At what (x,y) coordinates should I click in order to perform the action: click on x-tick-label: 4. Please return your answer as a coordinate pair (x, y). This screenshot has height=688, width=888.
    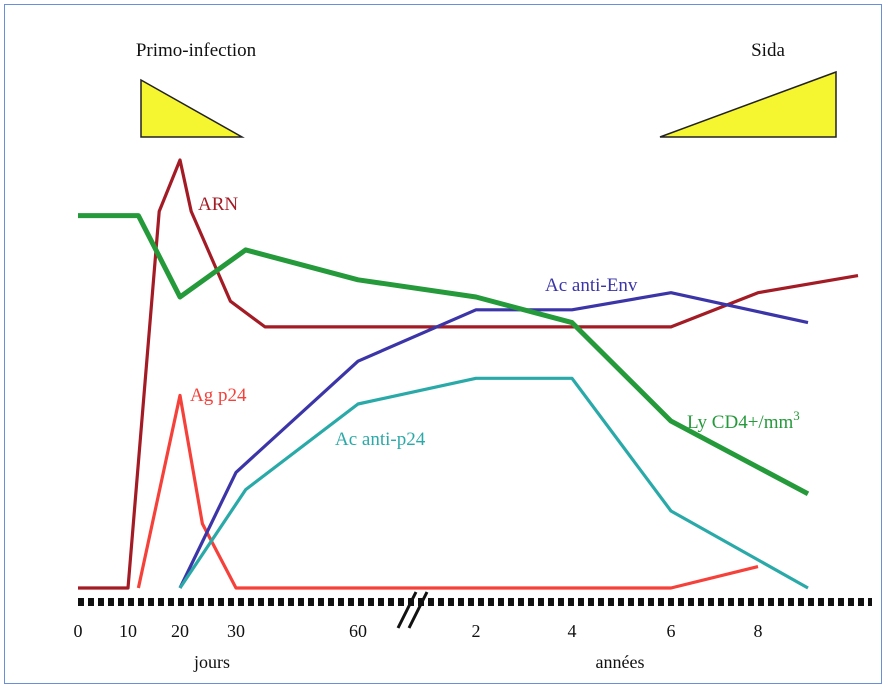
    Looking at the image, I should click on (572, 631).